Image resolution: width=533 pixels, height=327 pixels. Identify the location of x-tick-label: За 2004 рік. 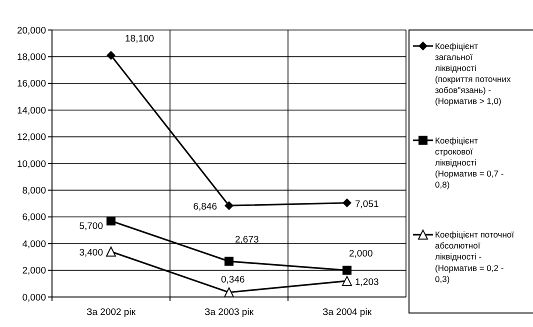
(347, 312).